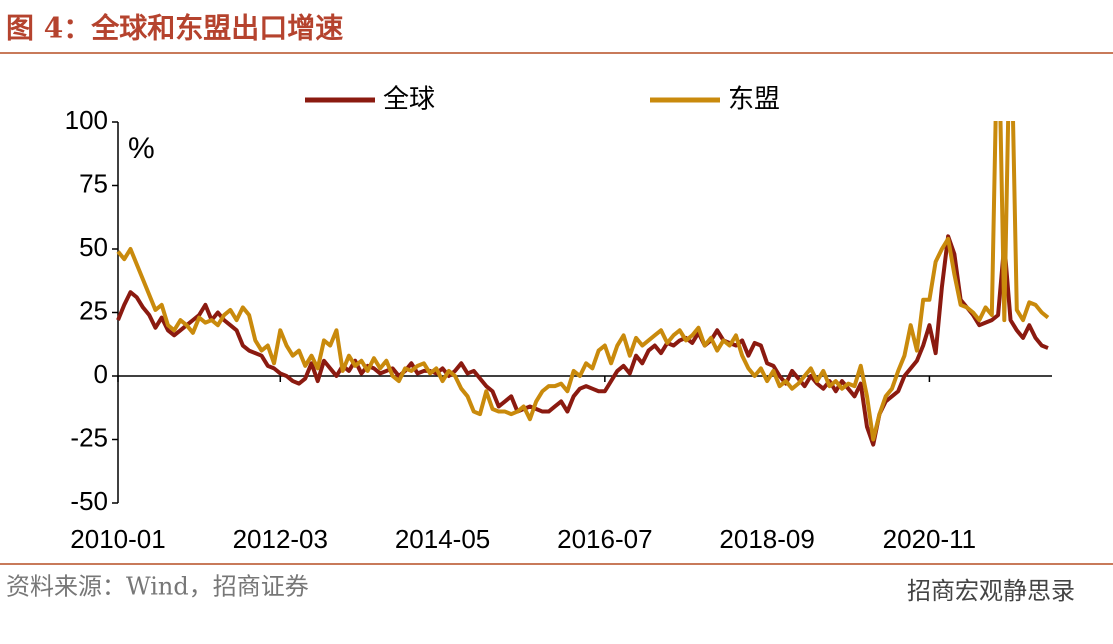  Describe the element at coordinates (93, 247) in the screenshot. I see `y-tick-label: 50` at that location.